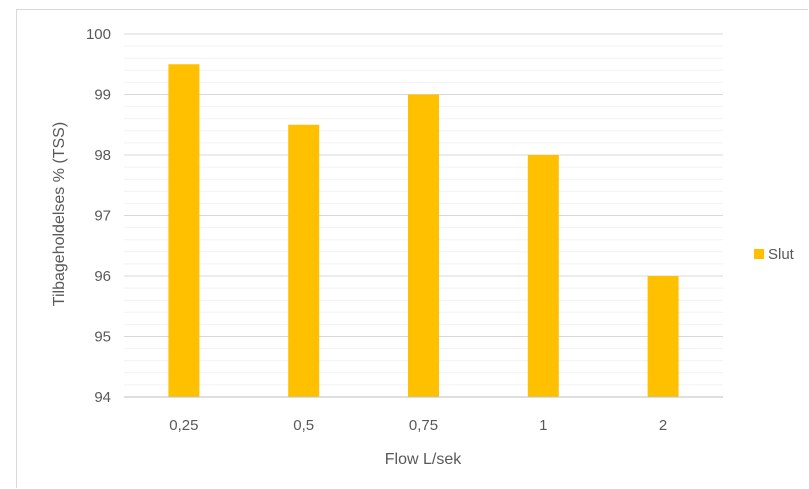 The width and height of the screenshot is (809, 489). I want to click on y-tick-label: 97, so click(102, 216).